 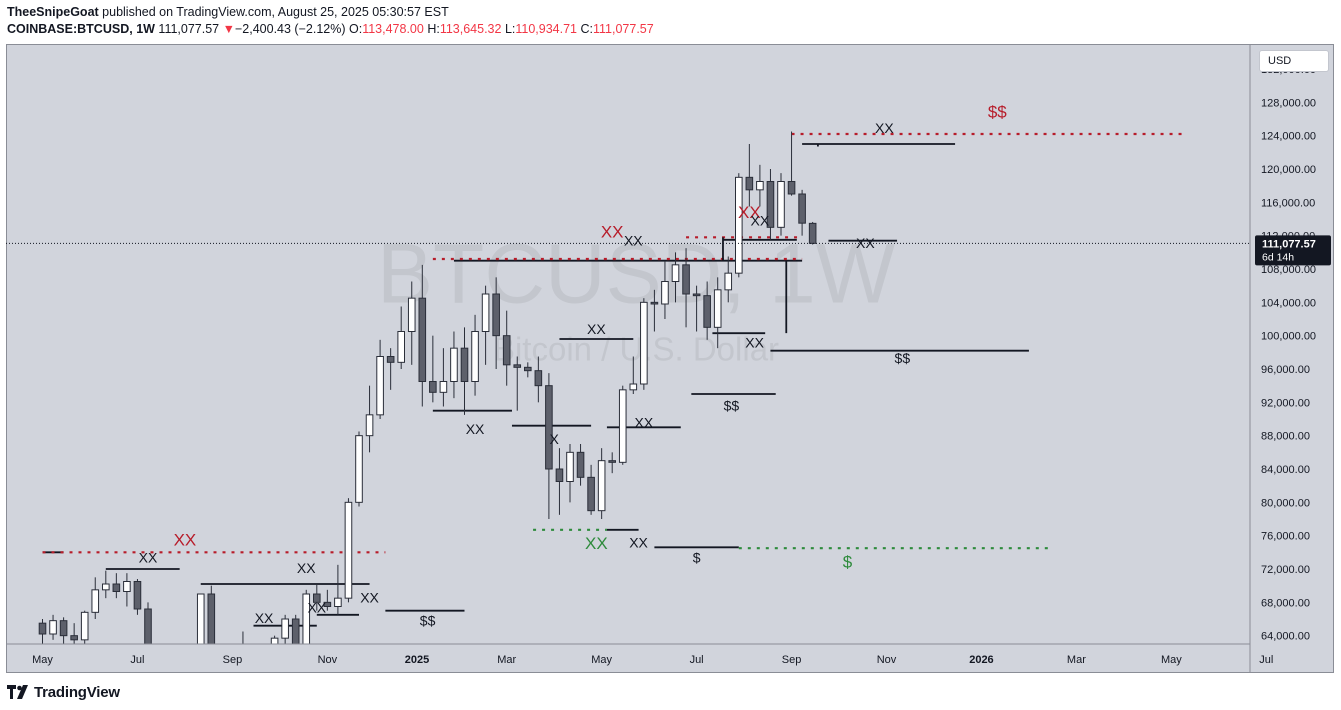 What do you see at coordinates (70, 29) in the screenshot?
I see `symbol-label: COINBASE:BTCUSD,` at bounding box center [70, 29].